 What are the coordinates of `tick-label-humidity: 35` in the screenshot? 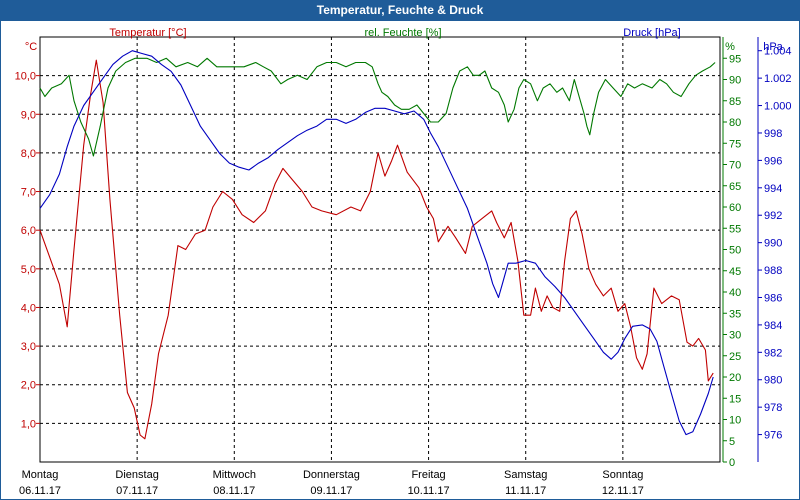 It's located at (735, 314).